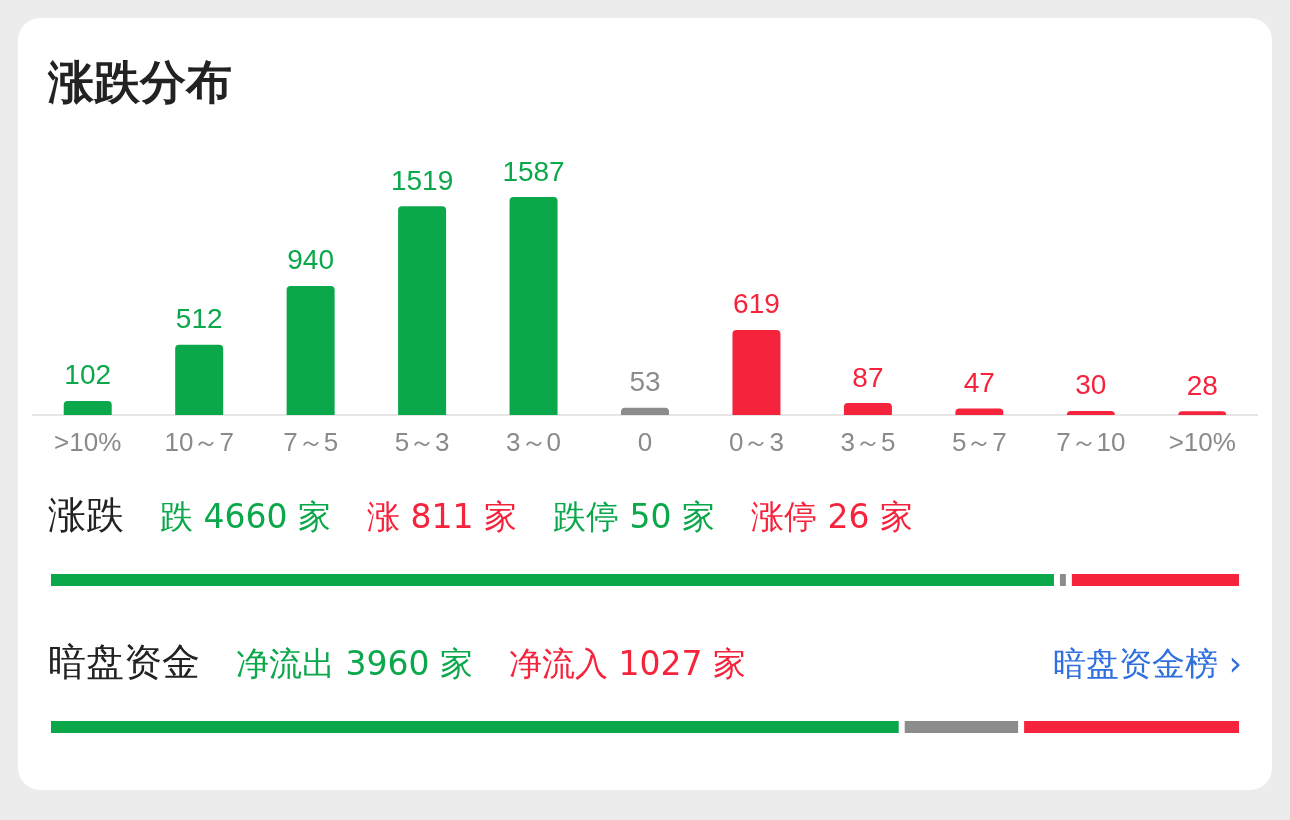  Describe the element at coordinates (1091, 385) in the screenshot. I see `data-label: 30` at that location.